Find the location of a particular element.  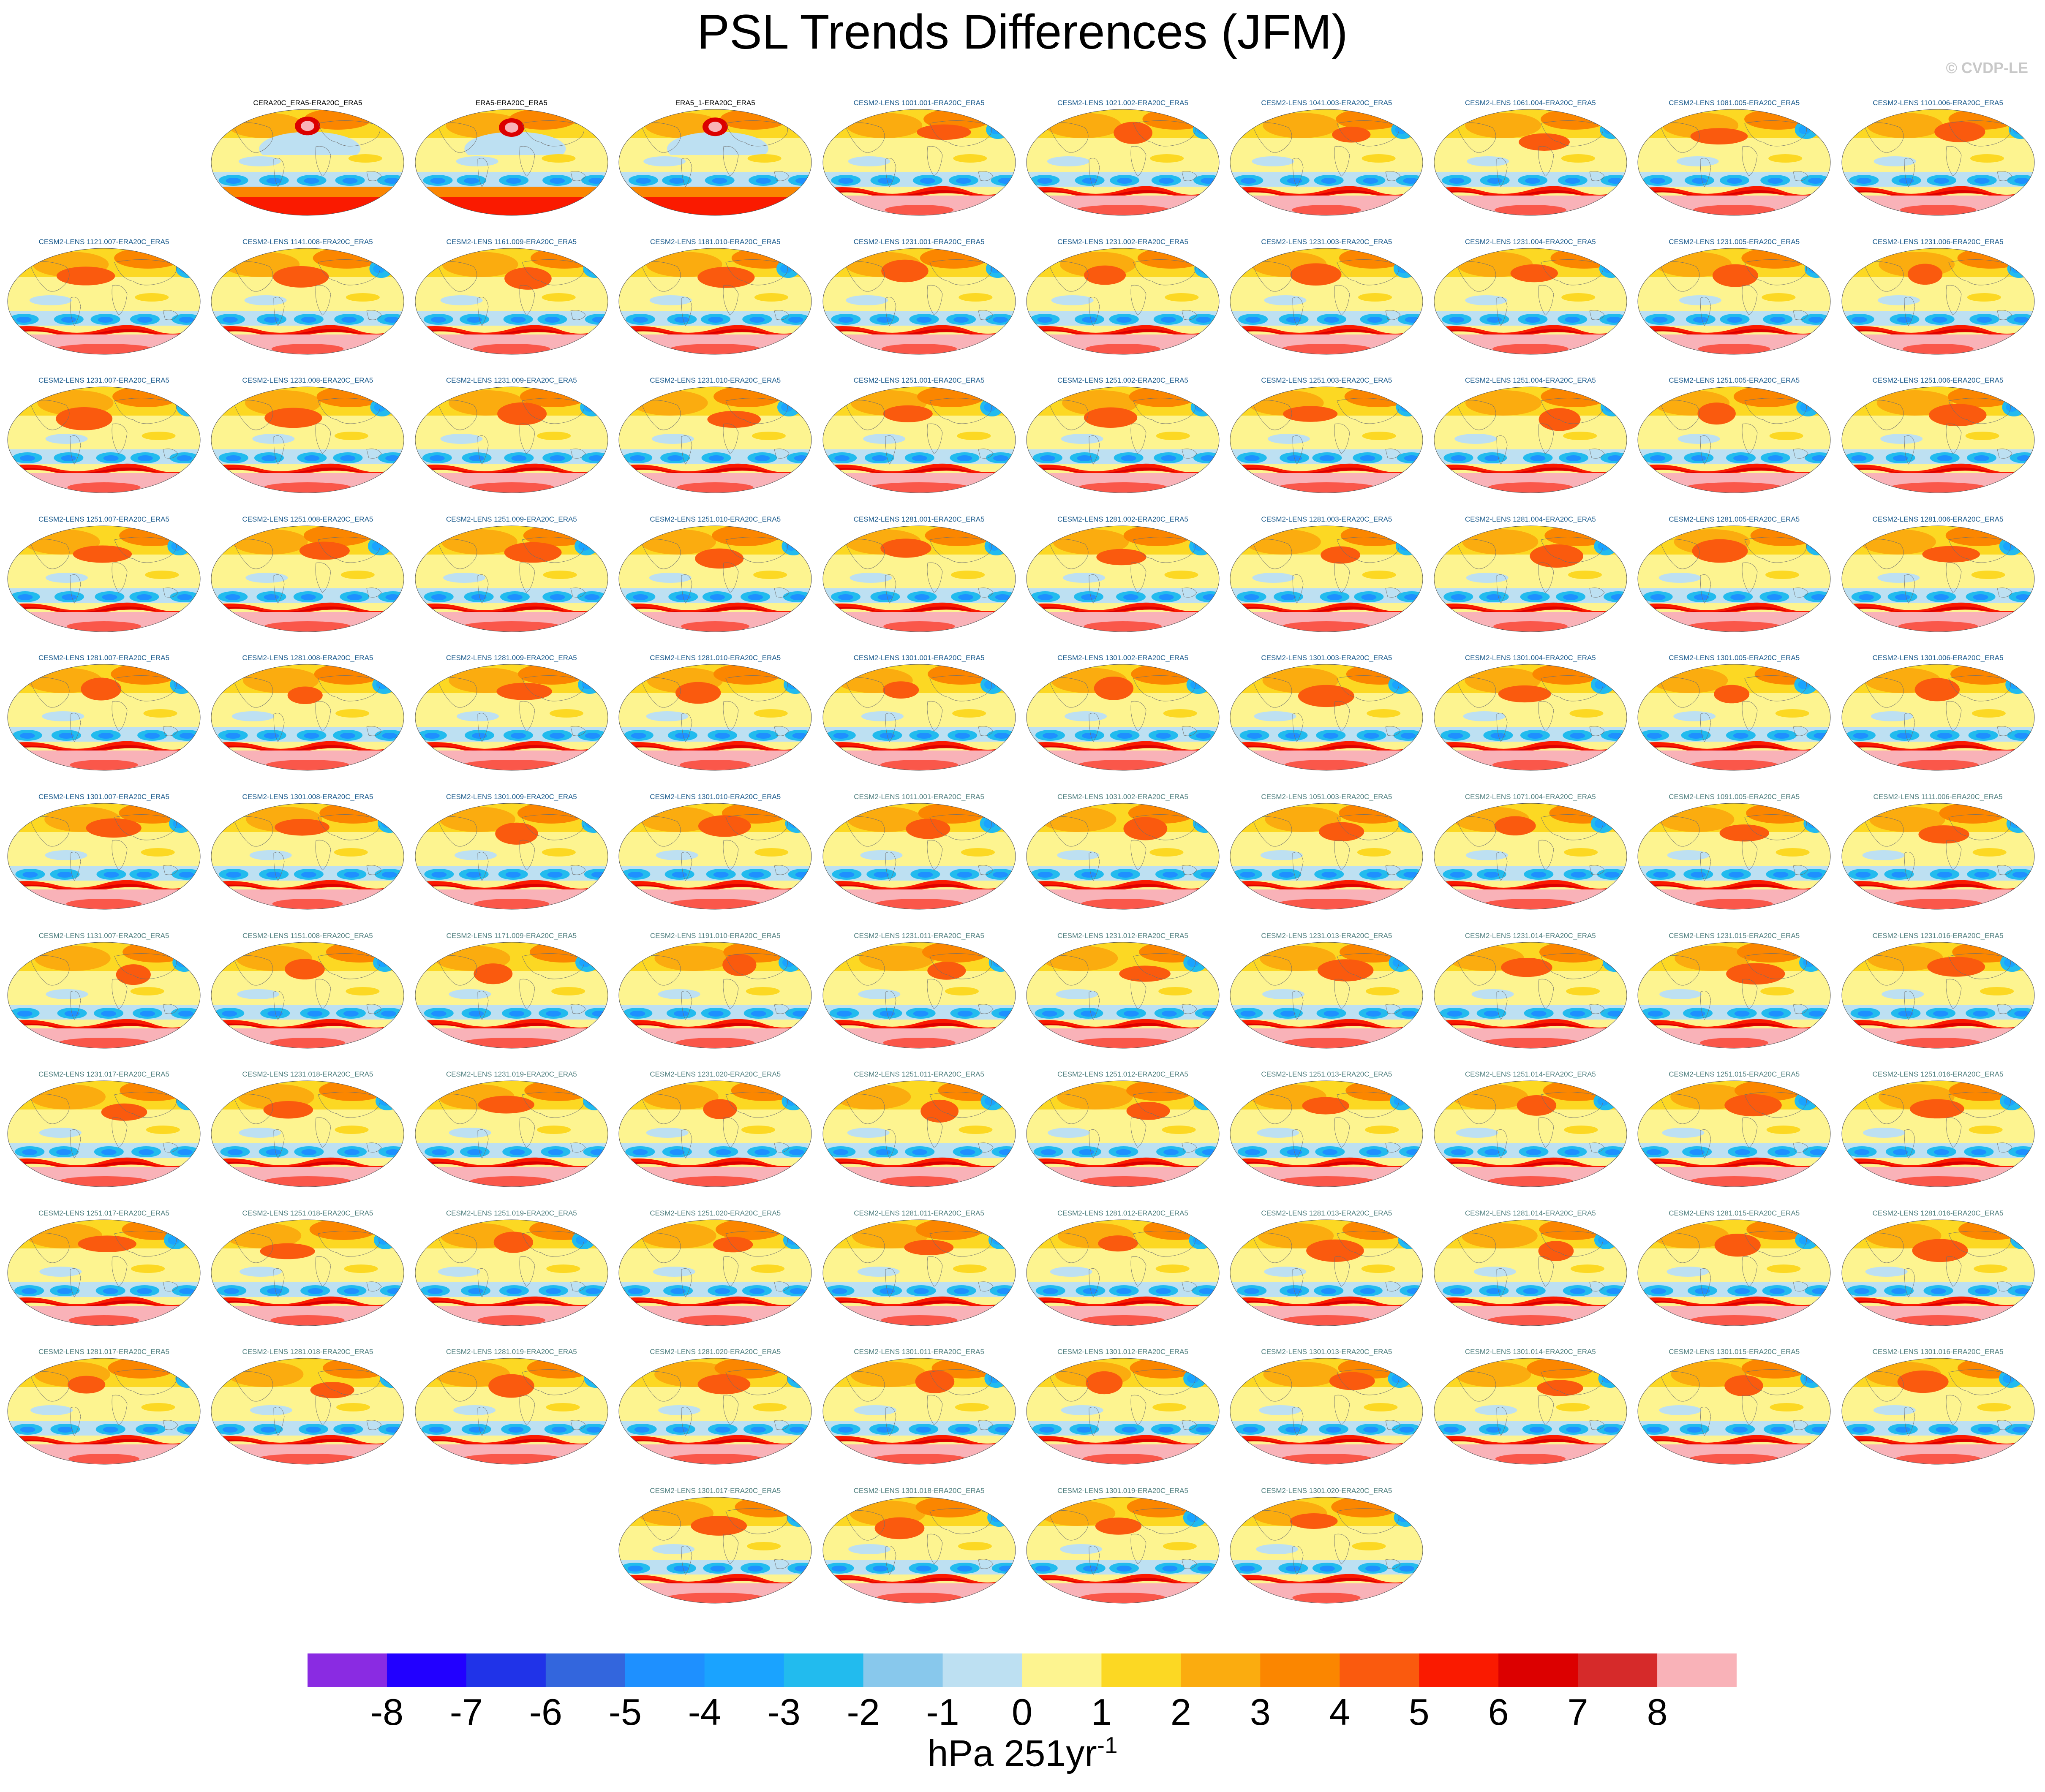

panel-title: CESM2-LENS 1301.005-ERA20C_ERA5 is located at coordinates (1735, 658).